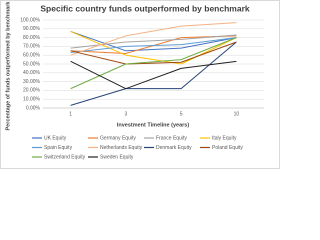 This screenshot has width=320, height=240. What do you see at coordinates (227, 148) in the screenshot?
I see `legend-label: Poland Equity` at bounding box center [227, 148].